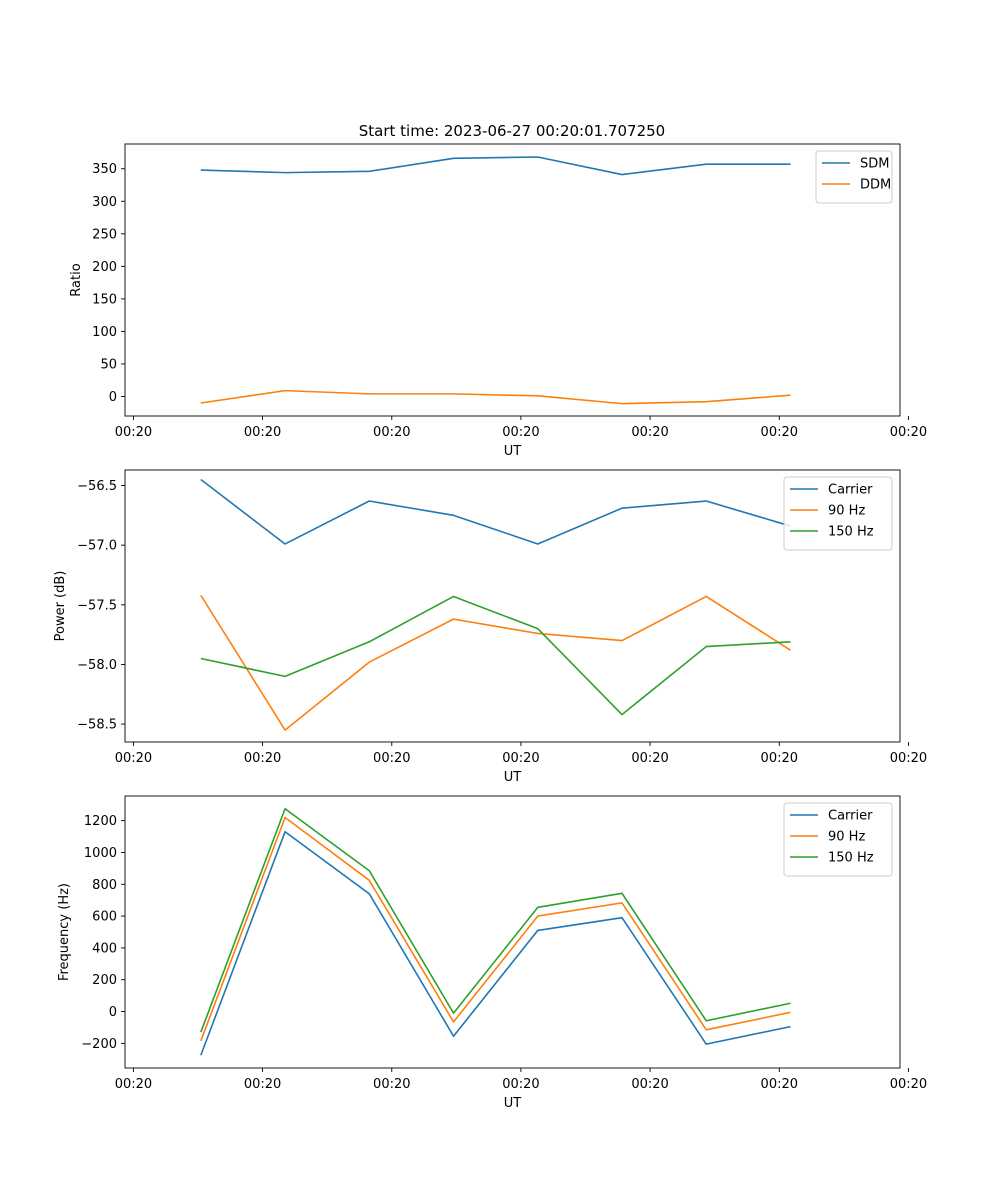 This screenshot has height=1200, width=1000. Describe the element at coordinates (875, 185) in the screenshot. I see `legend-label: DDM` at that location.